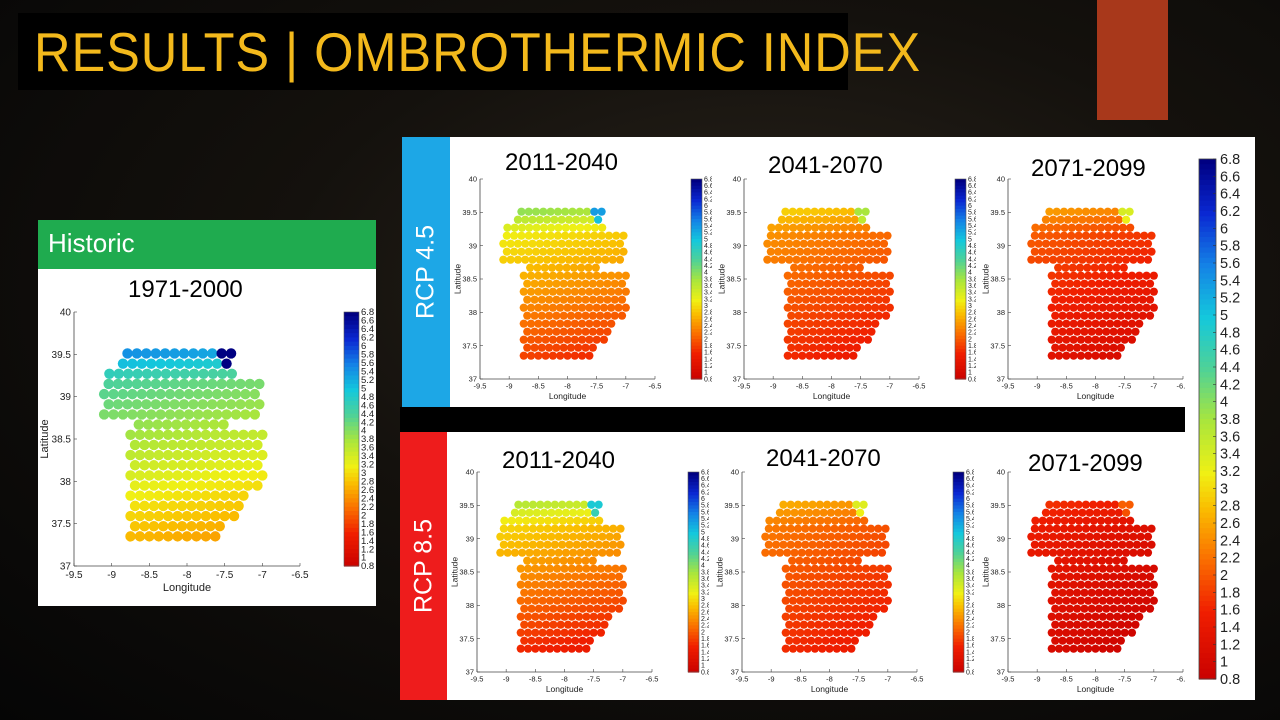  What do you see at coordinates (773, 386) in the screenshot?
I see `x-tick-label: -9` at bounding box center [773, 386].